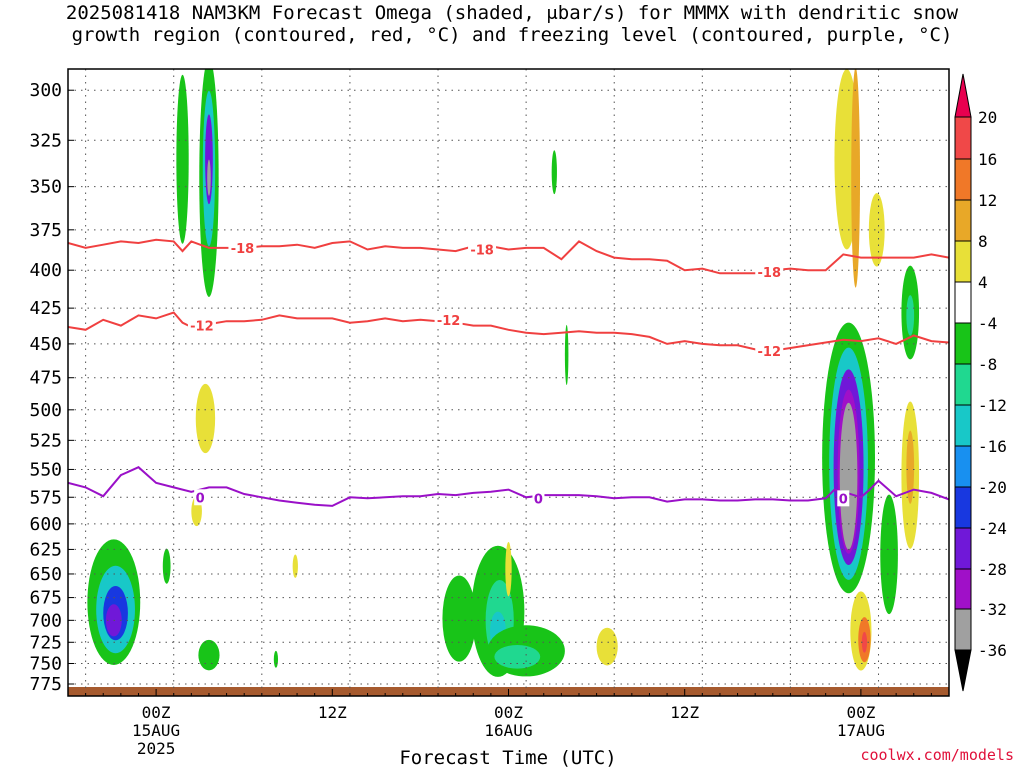 This screenshot has height=768, width=1024. Describe the element at coordinates (963, 670) in the screenshot. I see `colorbar-arrow-bottom` at that location.